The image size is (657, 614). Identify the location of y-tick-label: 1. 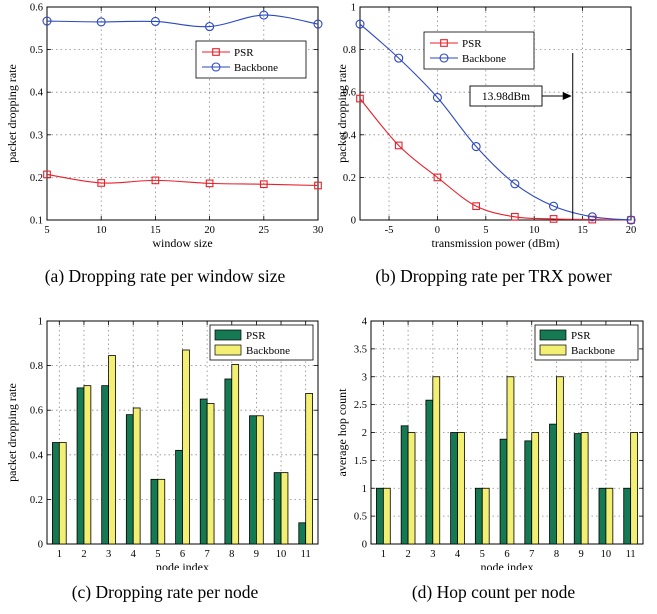
(353, 8).